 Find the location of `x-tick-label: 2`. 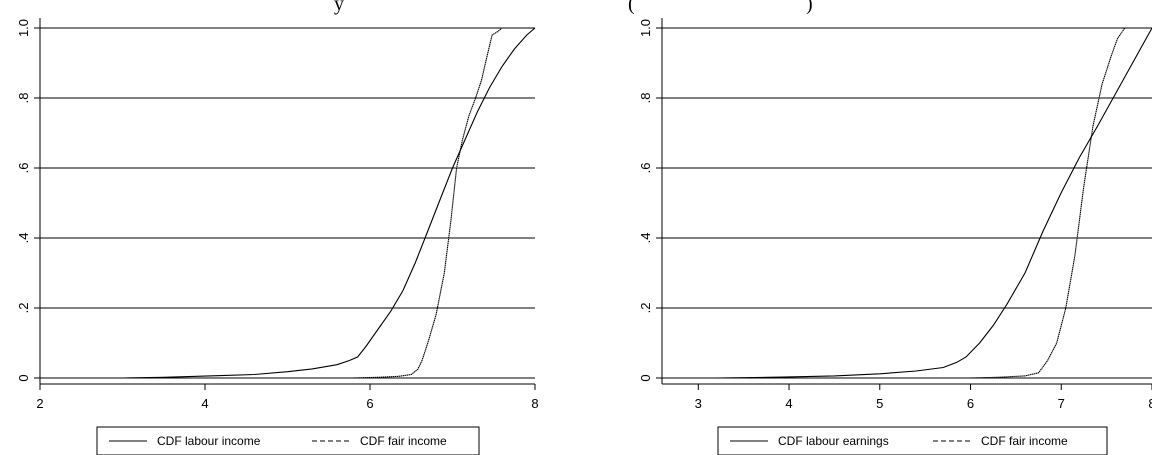

x-tick-label: 2 is located at coordinates (39, 403).